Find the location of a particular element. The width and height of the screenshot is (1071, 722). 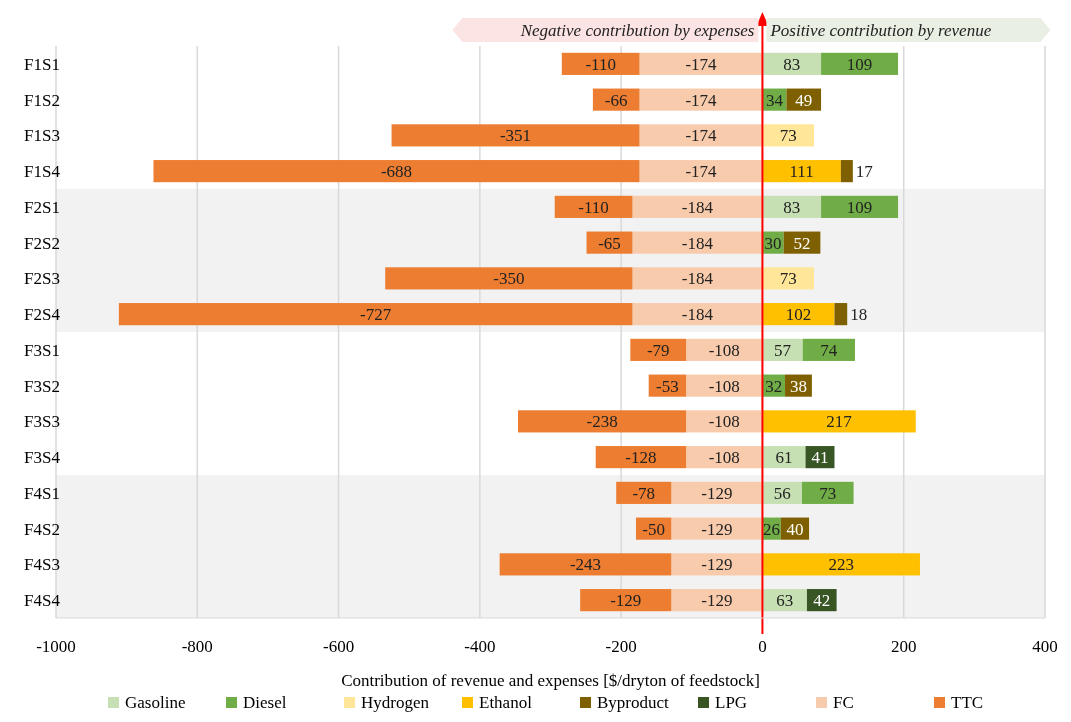

y-tick-label: F3S3 is located at coordinates (42, 422).